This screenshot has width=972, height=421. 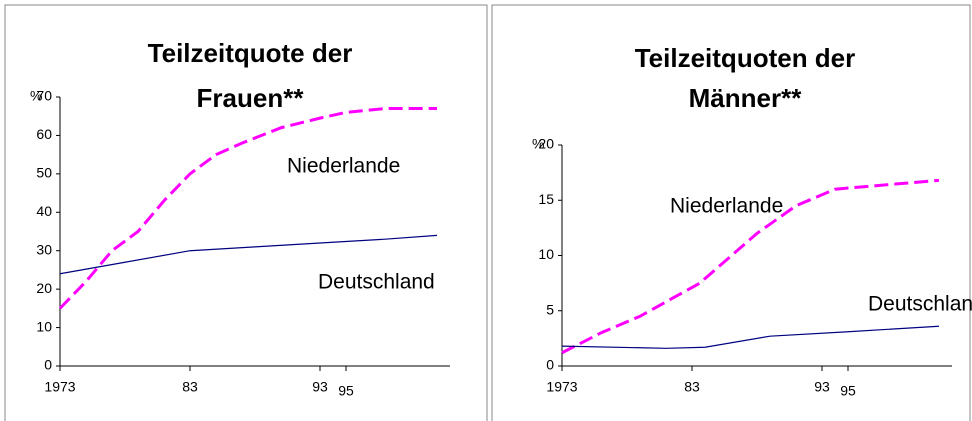 I want to click on chart-title: Frauen**, so click(x=251, y=98).